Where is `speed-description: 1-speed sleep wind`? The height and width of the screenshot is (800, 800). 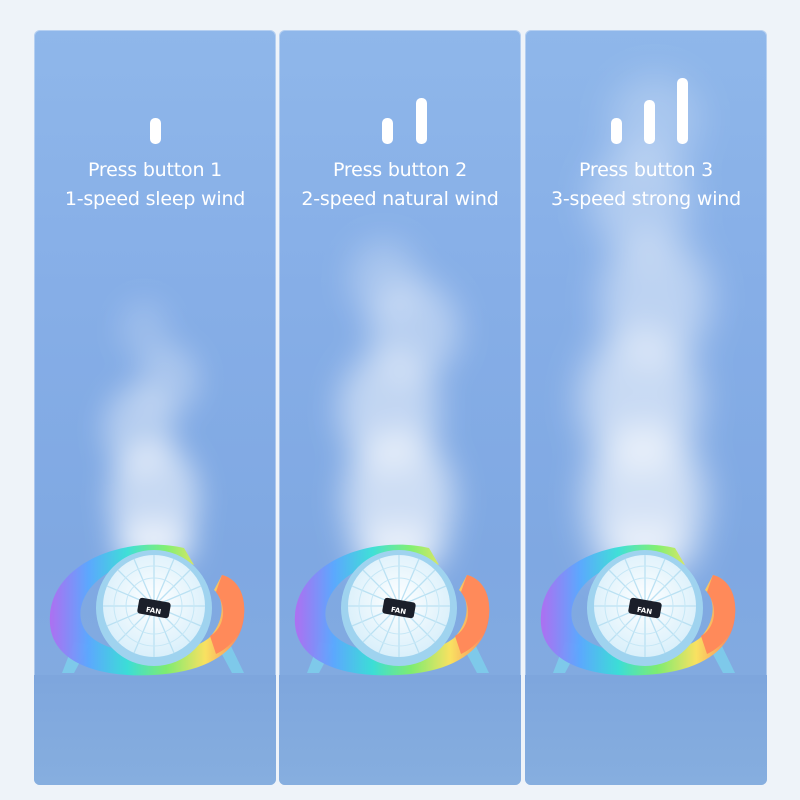 speed-description: 1-speed sleep wind is located at coordinates (155, 199).